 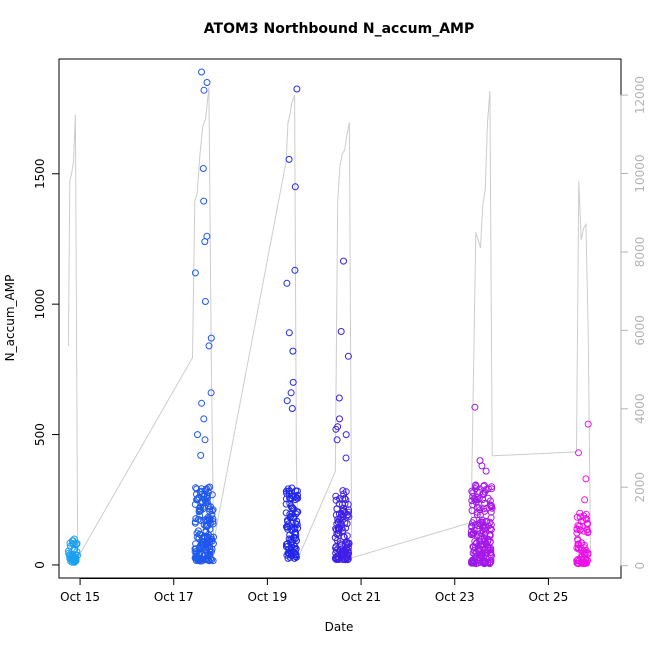 What do you see at coordinates (640, 95) in the screenshot?
I see `y2-tick-label: 12000` at bounding box center [640, 95].